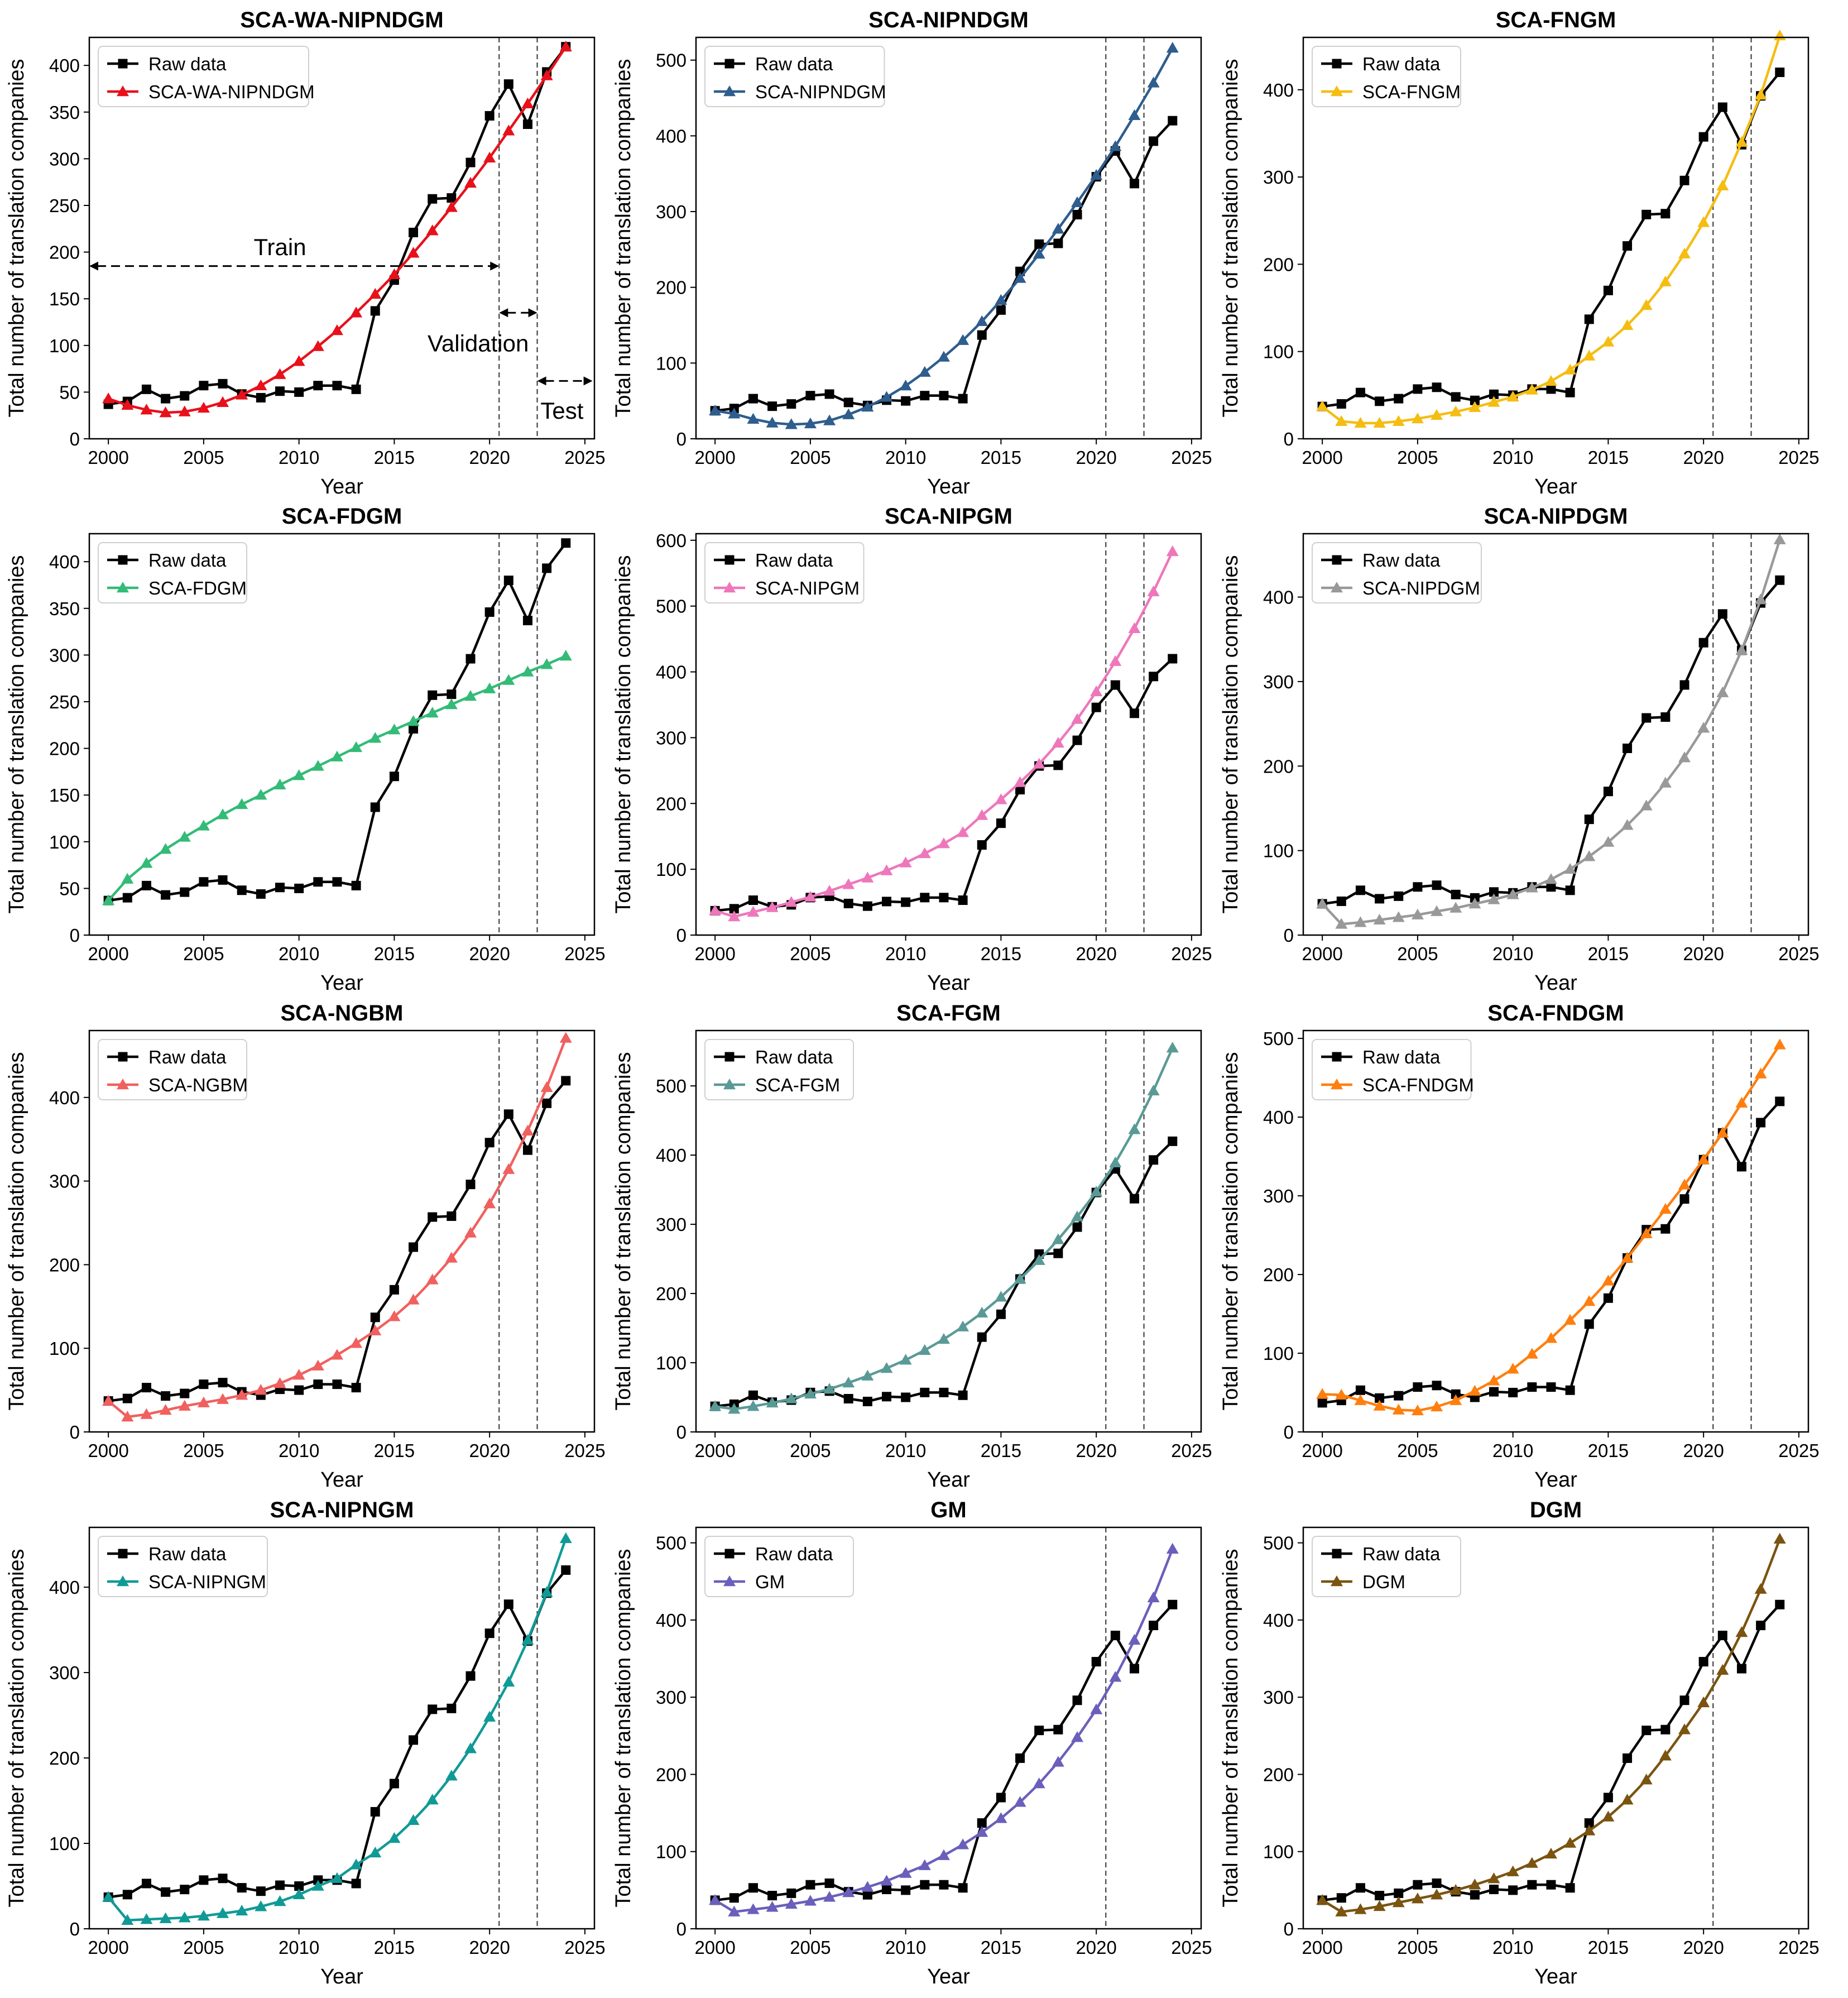  Describe the element at coordinates (949, 20) in the screenshot. I see `chart-title: SCA-NIPNDGM` at that location.